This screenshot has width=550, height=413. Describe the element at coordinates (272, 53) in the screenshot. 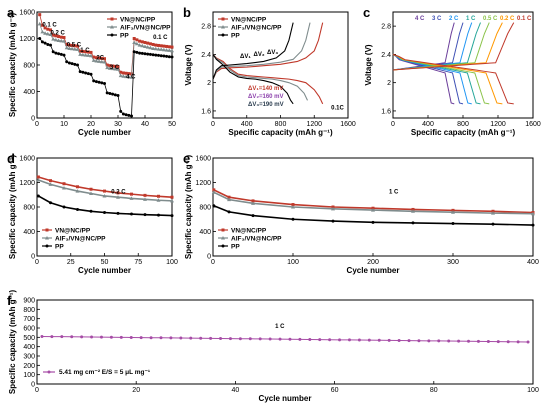

I see `delta-v-label: ΔV₃` at that location.